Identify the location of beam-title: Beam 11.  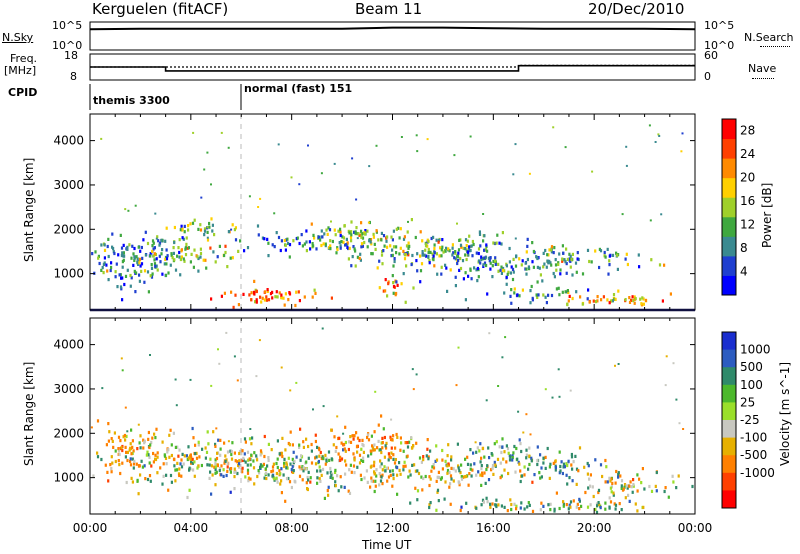
(389, 9).